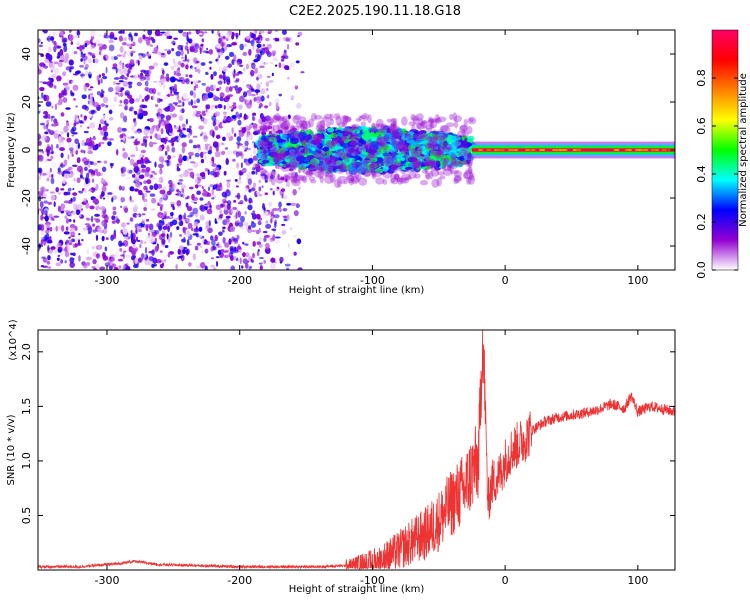 Image resolution: width=750 pixels, height=600 pixels. What do you see at coordinates (701, 222) in the screenshot?
I see `colorbar-tick-label: 0.2` at bounding box center [701, 222].